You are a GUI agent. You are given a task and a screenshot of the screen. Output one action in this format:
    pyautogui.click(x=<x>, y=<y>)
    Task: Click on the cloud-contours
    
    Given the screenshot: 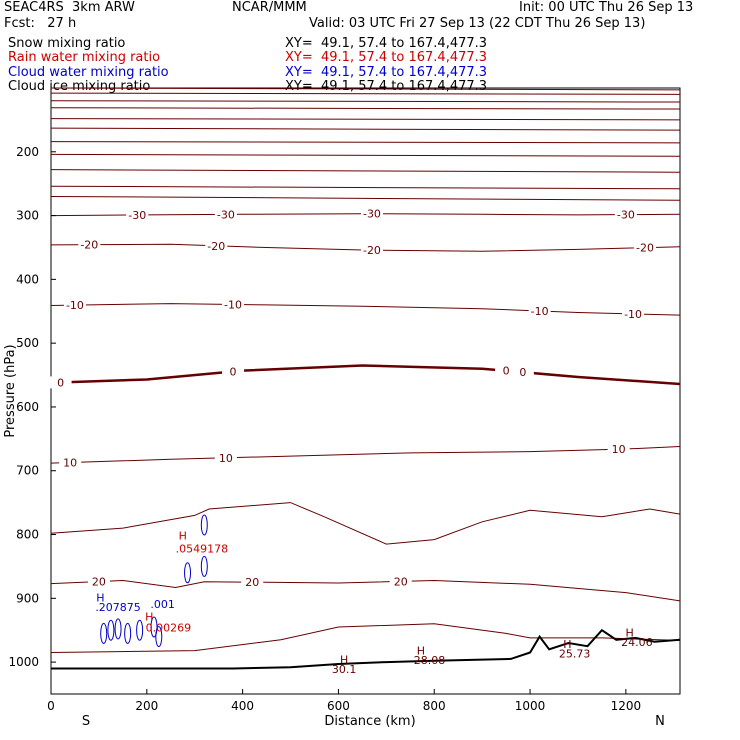 What is the action you would take?
    pyautogui.click(x=154, y=581)
    